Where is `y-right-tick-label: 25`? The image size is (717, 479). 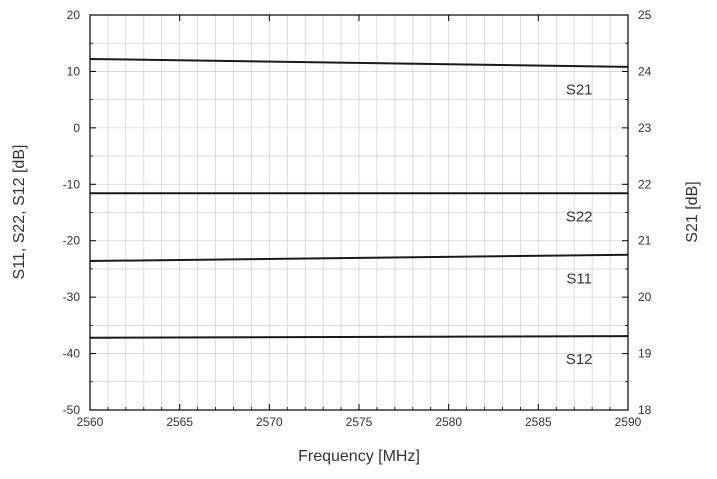
y-right-tick-label: 25 is located at coordinates (645, 15).